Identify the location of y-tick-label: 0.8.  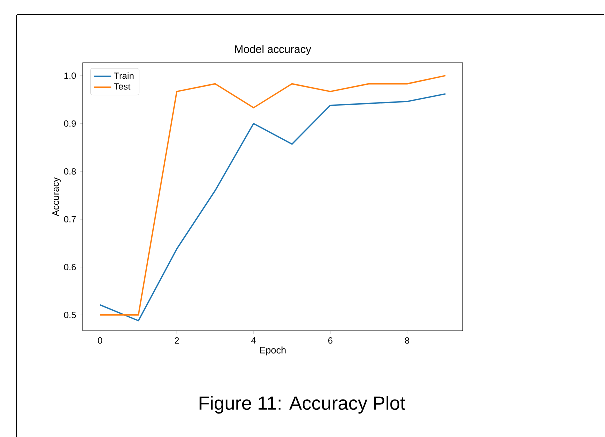
(70, 171).